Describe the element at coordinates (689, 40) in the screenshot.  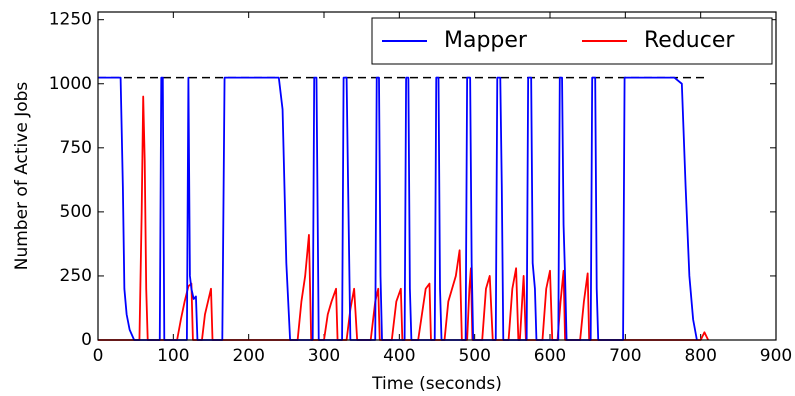
I see `legend-label: Reducer` at that location.